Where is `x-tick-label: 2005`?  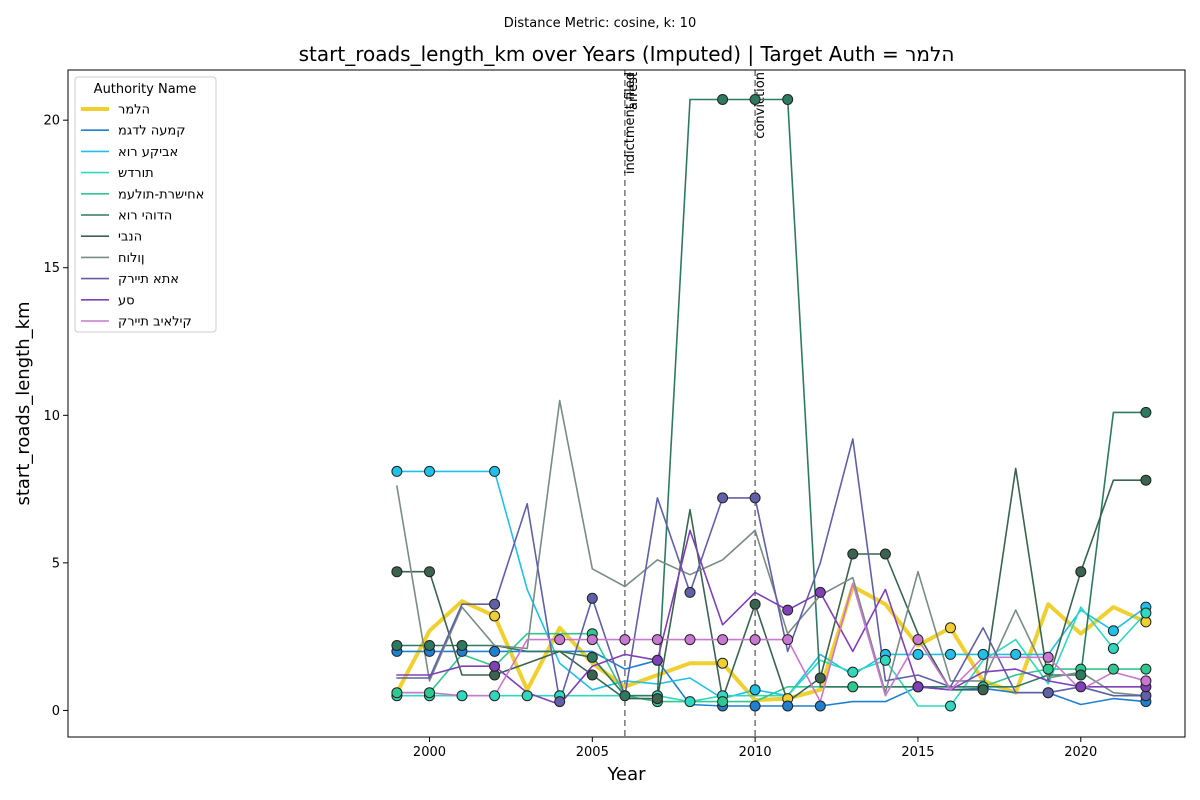
x-tick-label: 2005 is located at coordinates (592, 752).